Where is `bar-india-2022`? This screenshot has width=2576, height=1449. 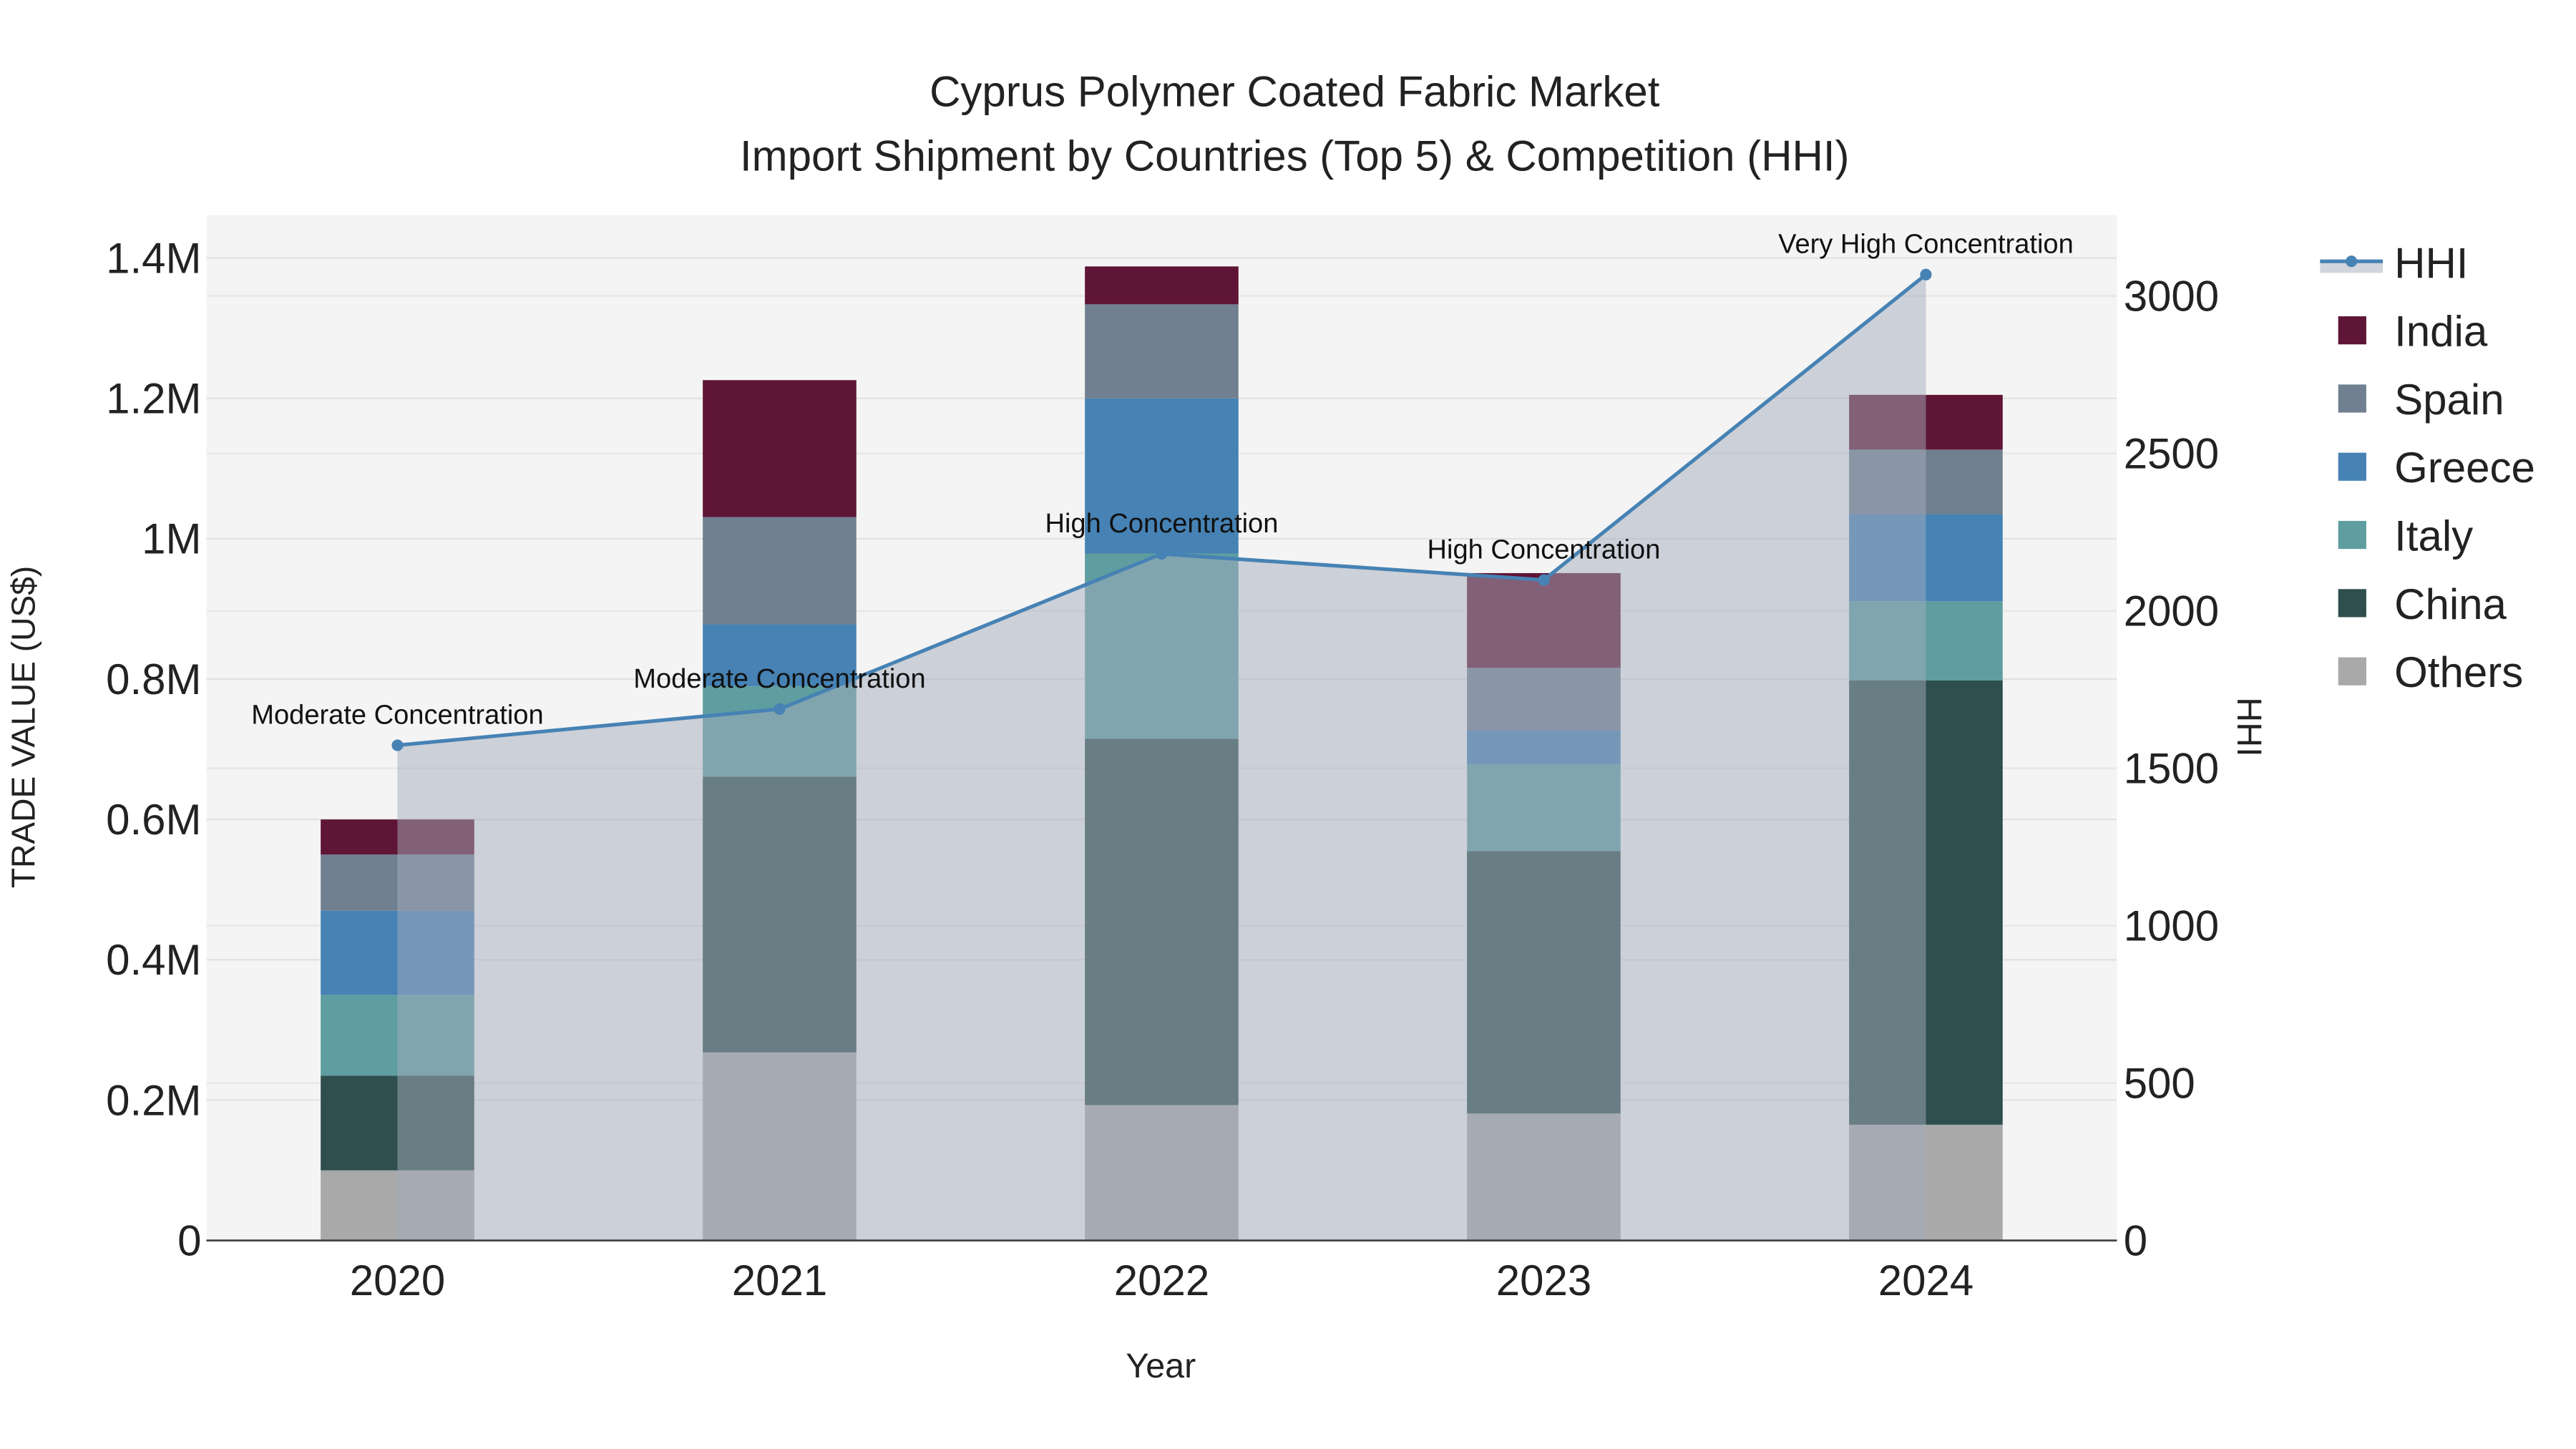
bar-india-2022 is located at coordinates (1162, 285).